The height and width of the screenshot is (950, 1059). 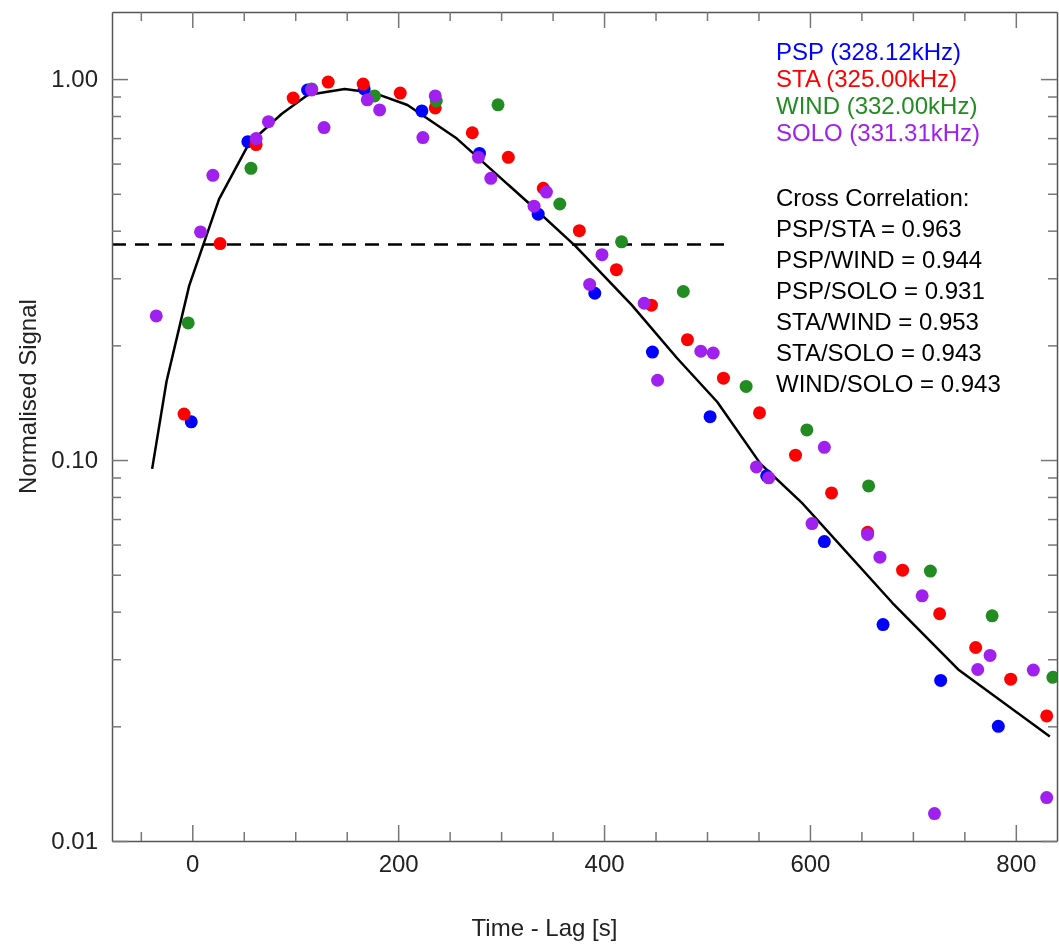 What do you see at coordinates (866, 78) in the screenshot?
I see `text: STA (325.00kHz)` at bounding box center [866, 78].